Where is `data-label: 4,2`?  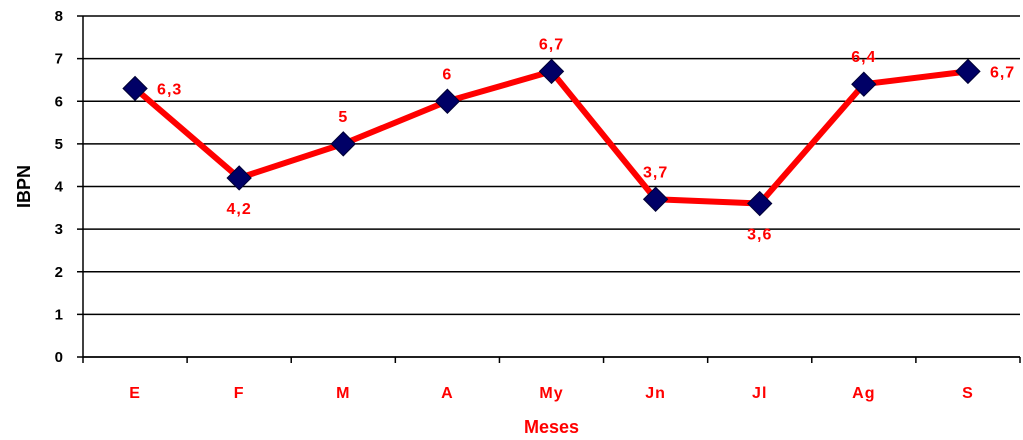
data-label: 4,2 is located at coordinates (239, 209).